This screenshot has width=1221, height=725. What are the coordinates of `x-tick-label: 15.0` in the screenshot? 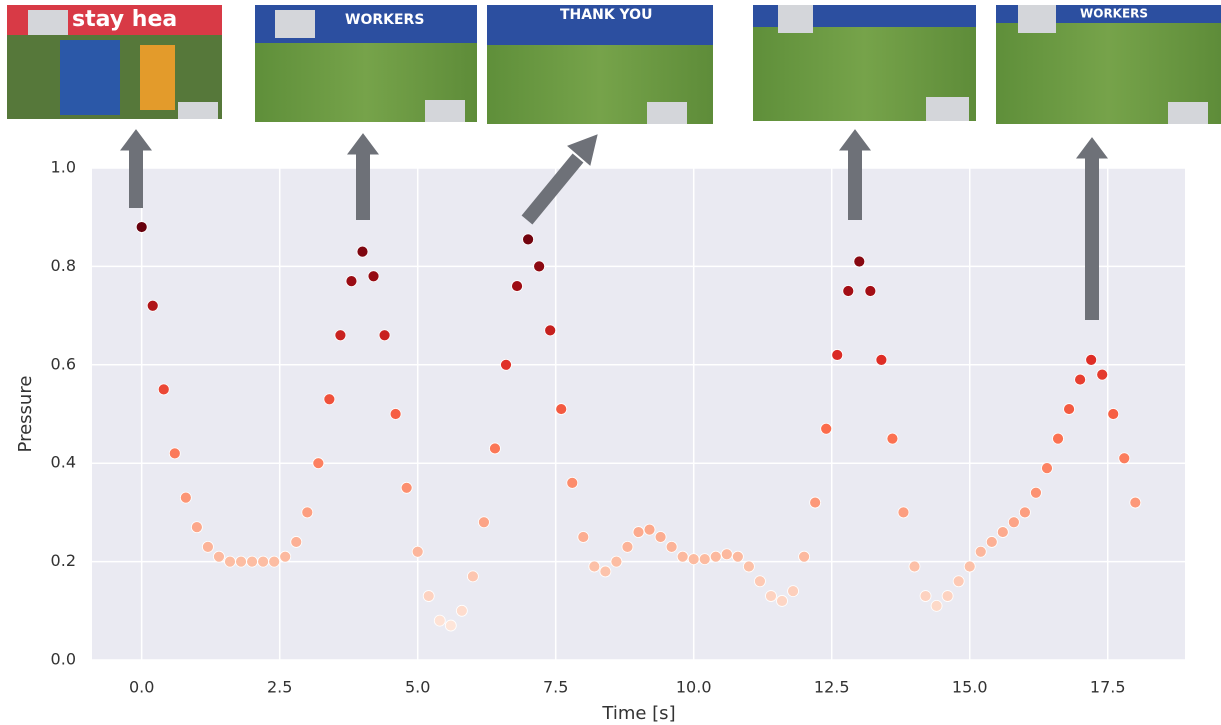 It's located at (970, 687).